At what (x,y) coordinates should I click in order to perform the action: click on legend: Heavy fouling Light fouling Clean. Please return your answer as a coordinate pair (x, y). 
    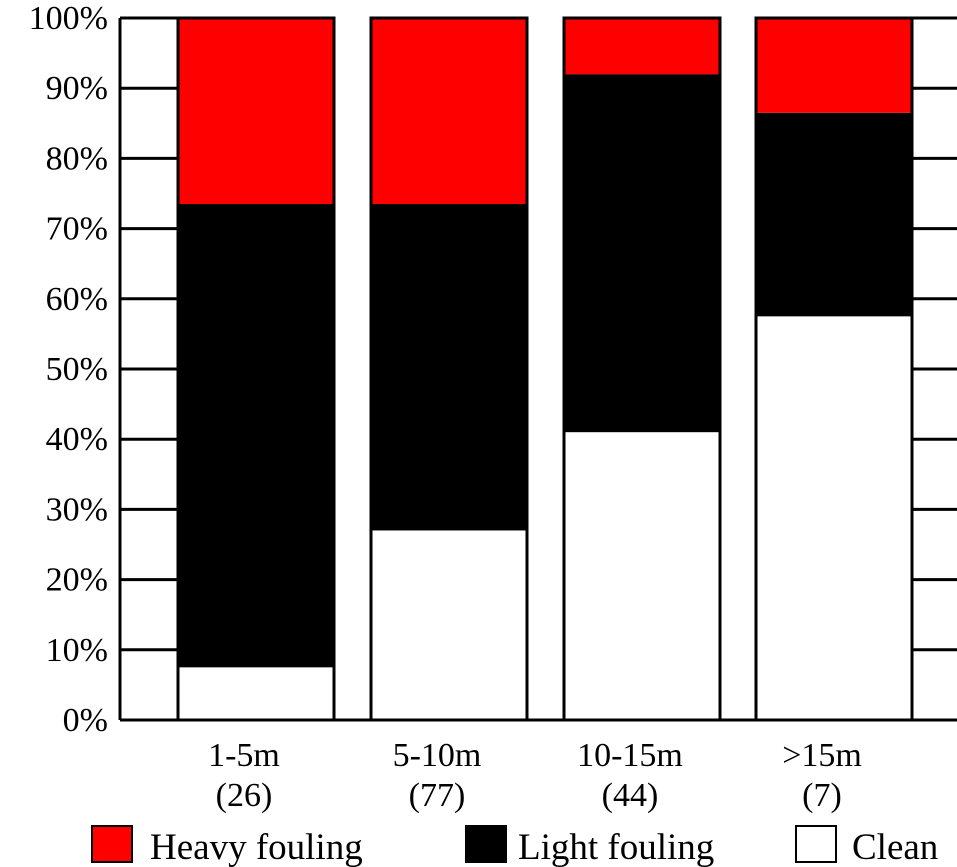
    Looking at the image, I should click on (514, 846).